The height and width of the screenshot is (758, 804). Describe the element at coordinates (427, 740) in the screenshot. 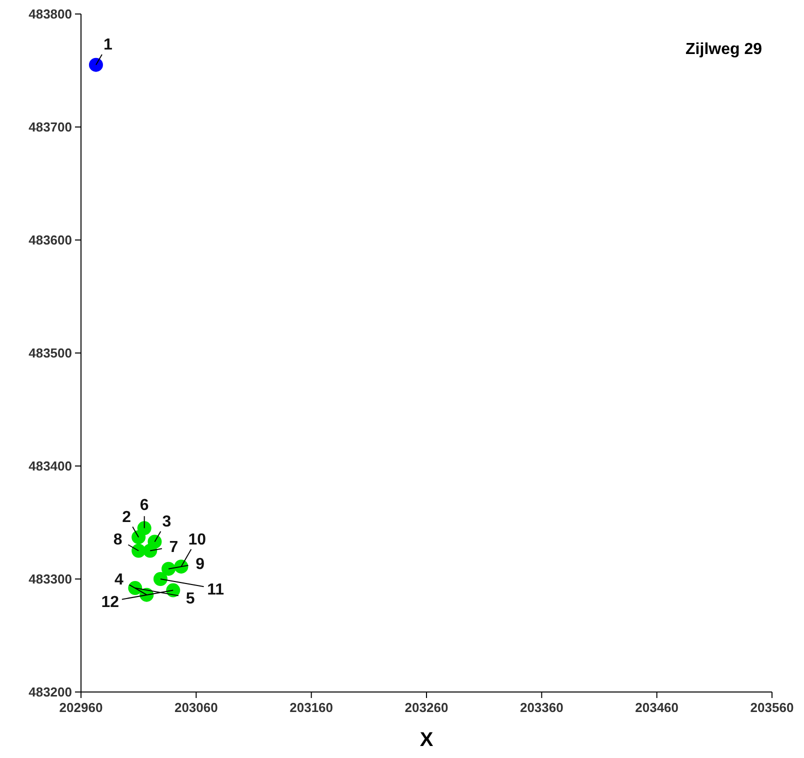

I see `x-axis-title: X` at that location.